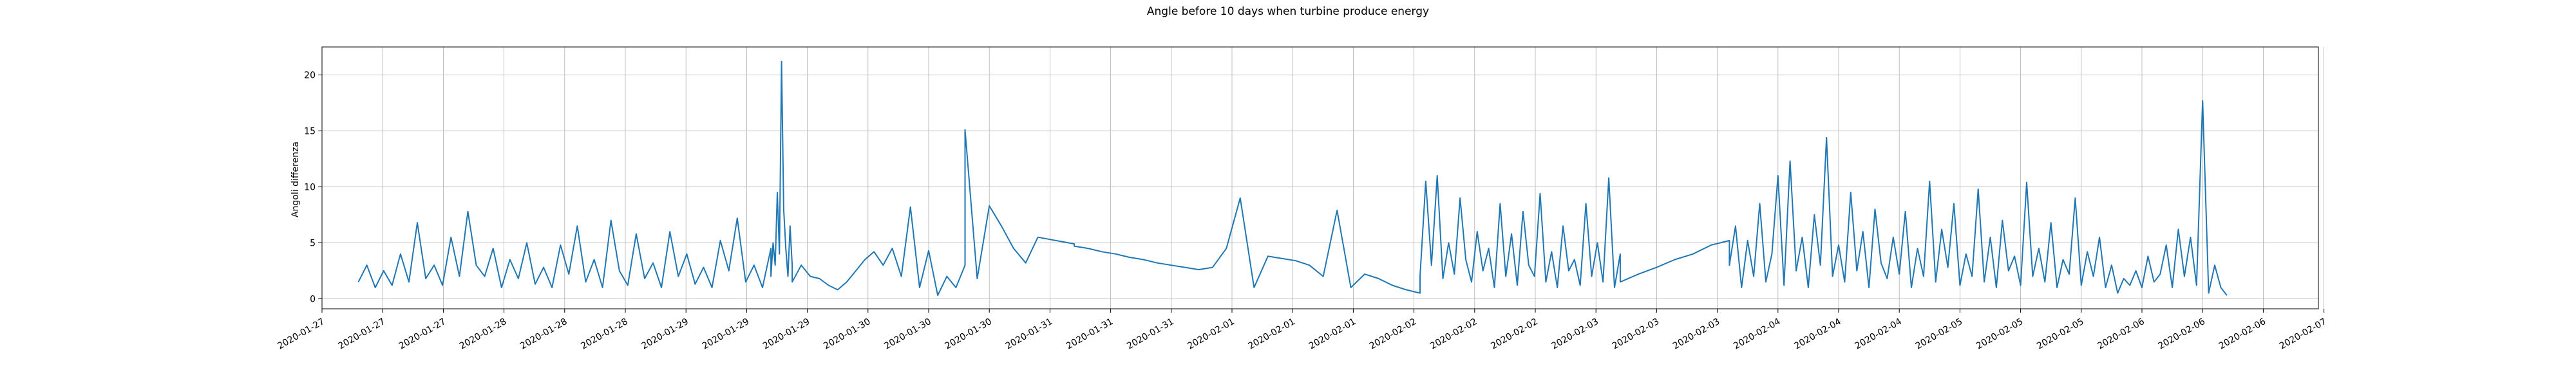  I want to click on y-tick-label: 0, so click(313, 299).